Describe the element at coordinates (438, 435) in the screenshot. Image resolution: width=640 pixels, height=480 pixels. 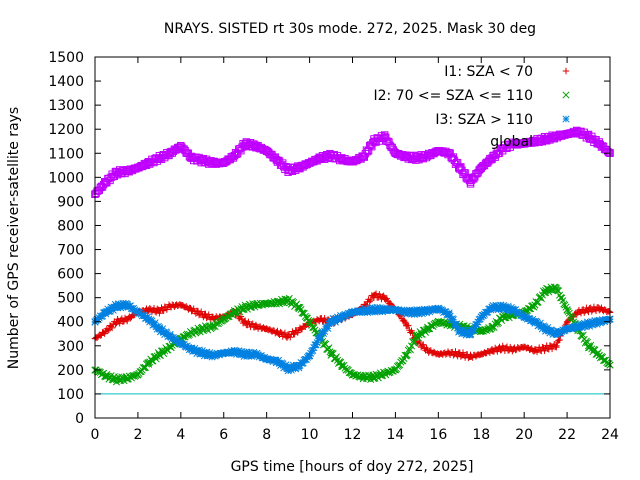
I see `x-tick-label: 16` at that location.